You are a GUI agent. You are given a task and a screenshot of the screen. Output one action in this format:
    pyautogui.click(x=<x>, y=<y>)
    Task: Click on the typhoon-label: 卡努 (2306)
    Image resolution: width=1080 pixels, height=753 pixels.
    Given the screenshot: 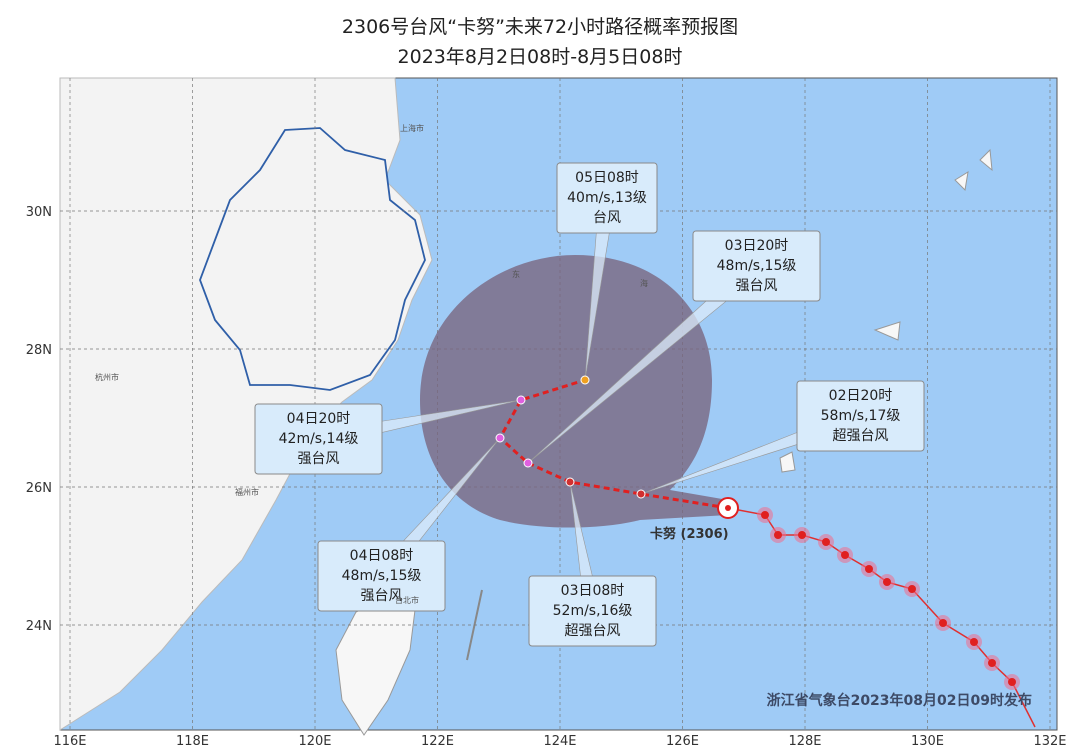 What is the action you would take?
    pyautogui.click(x=689, y=534)
    